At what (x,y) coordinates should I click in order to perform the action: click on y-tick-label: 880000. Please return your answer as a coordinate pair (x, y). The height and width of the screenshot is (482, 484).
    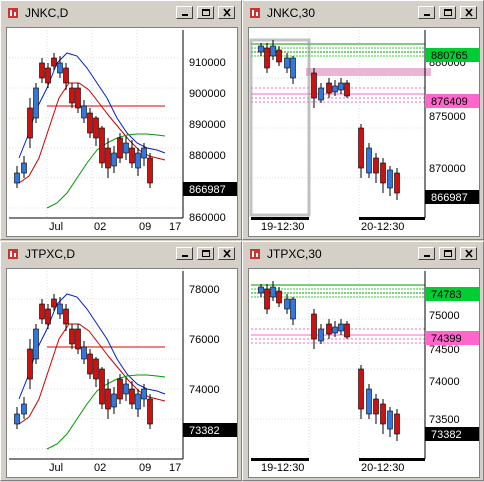
    Looking at the image, I should click on (207, 156).